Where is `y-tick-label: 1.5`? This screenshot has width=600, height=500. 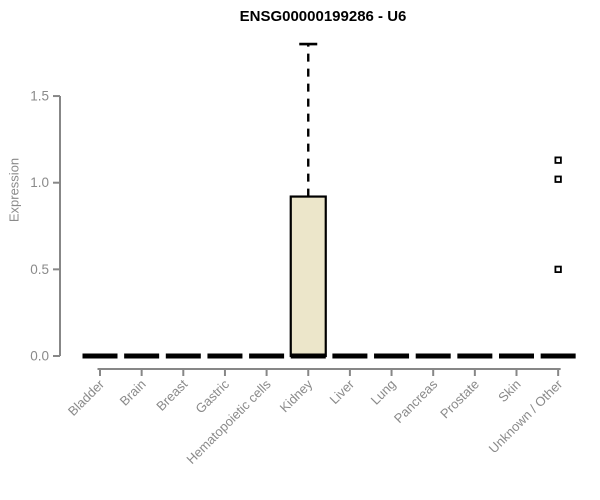 y-tick-label: 1.5 is located at coordinates (39, 96).